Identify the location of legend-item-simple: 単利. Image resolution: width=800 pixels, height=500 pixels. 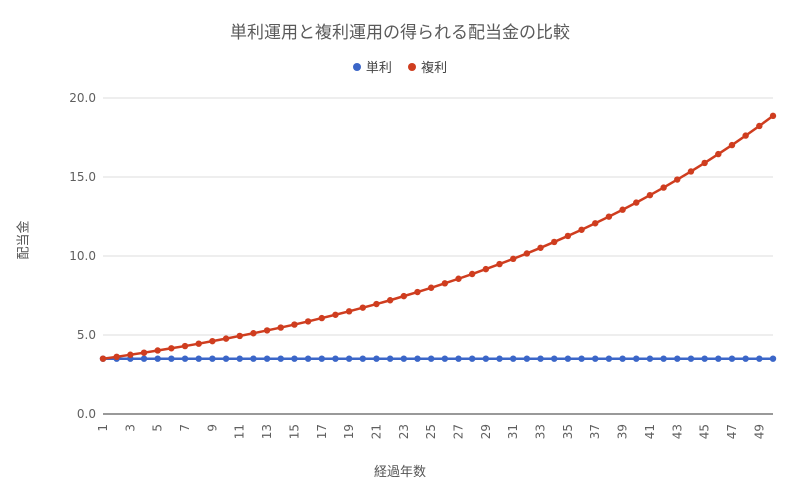
(372, 66).